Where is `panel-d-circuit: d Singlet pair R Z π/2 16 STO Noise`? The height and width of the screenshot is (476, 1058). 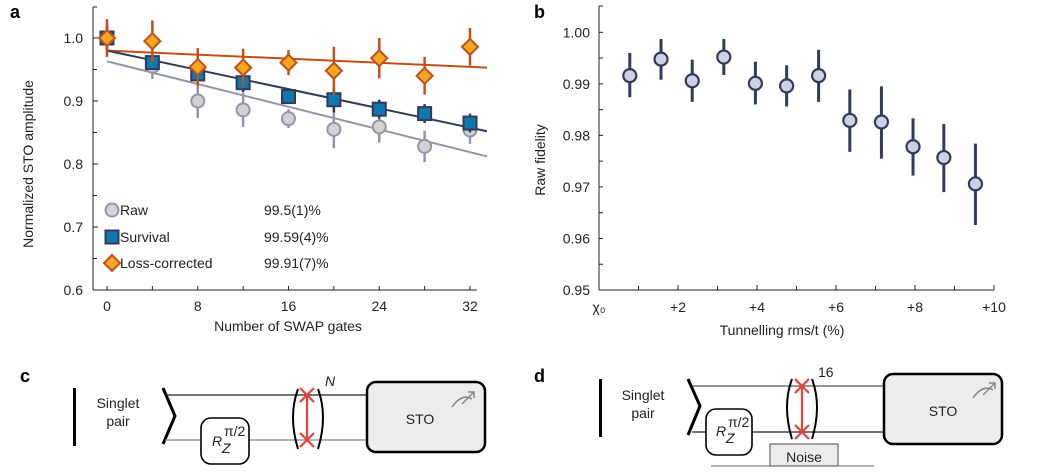
panel-d-circuit: d Singlet pair R Z π/2 16 STO Noise is located at coordinates (769, 415).